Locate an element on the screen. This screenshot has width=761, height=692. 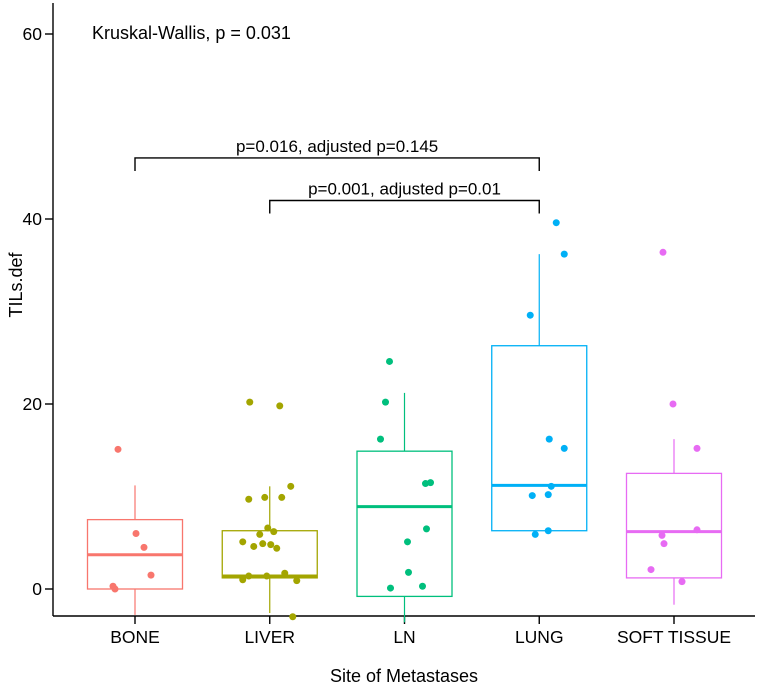
x-tick-label: BONE is located at coordinates (135, 637).